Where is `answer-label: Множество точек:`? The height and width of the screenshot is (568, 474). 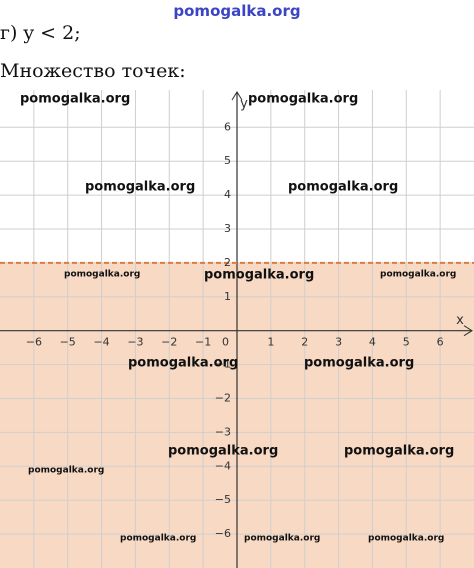
answer-label: Множество точек: is located at coordinates (93, 71).